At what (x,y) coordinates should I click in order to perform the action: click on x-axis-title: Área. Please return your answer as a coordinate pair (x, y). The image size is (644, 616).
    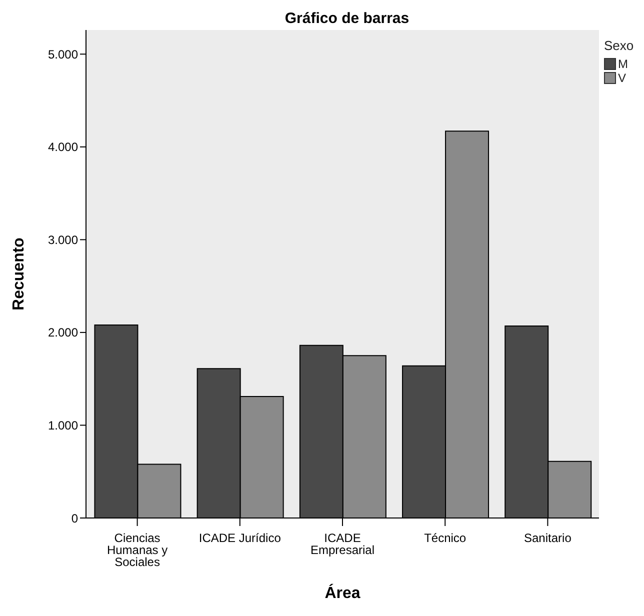
    Looking at the image, I should click on (342, 592).